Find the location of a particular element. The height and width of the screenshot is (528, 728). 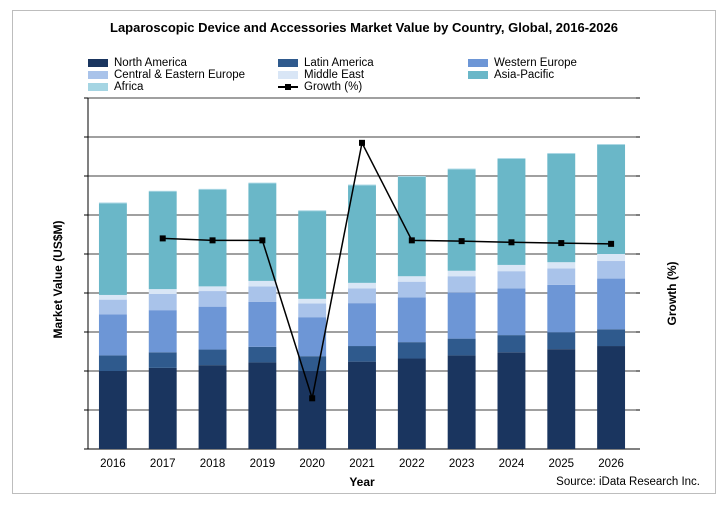

y2-axis-title: Growth (%) is located at coordinates (672, 294).